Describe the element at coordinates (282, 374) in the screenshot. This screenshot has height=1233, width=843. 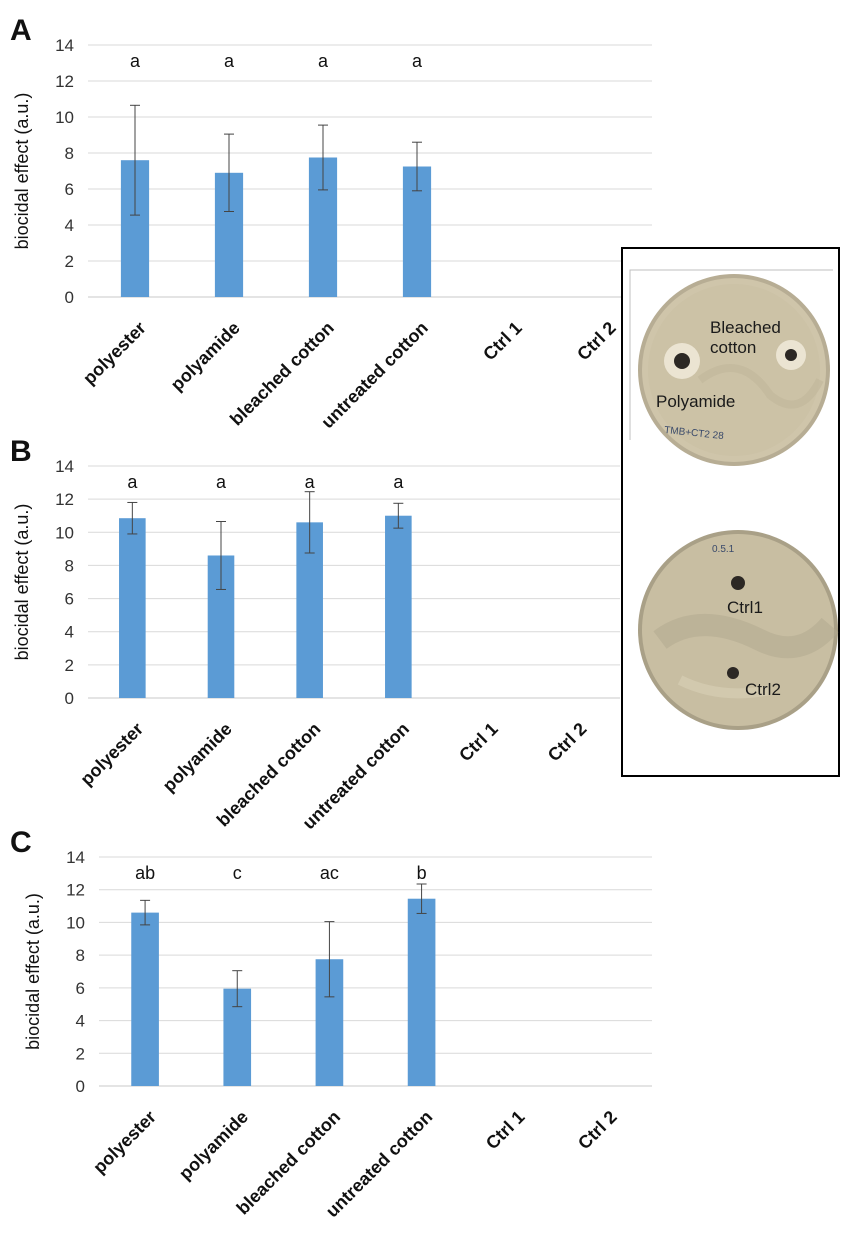
I see `x-tick-label: bleached cotton` at that location.